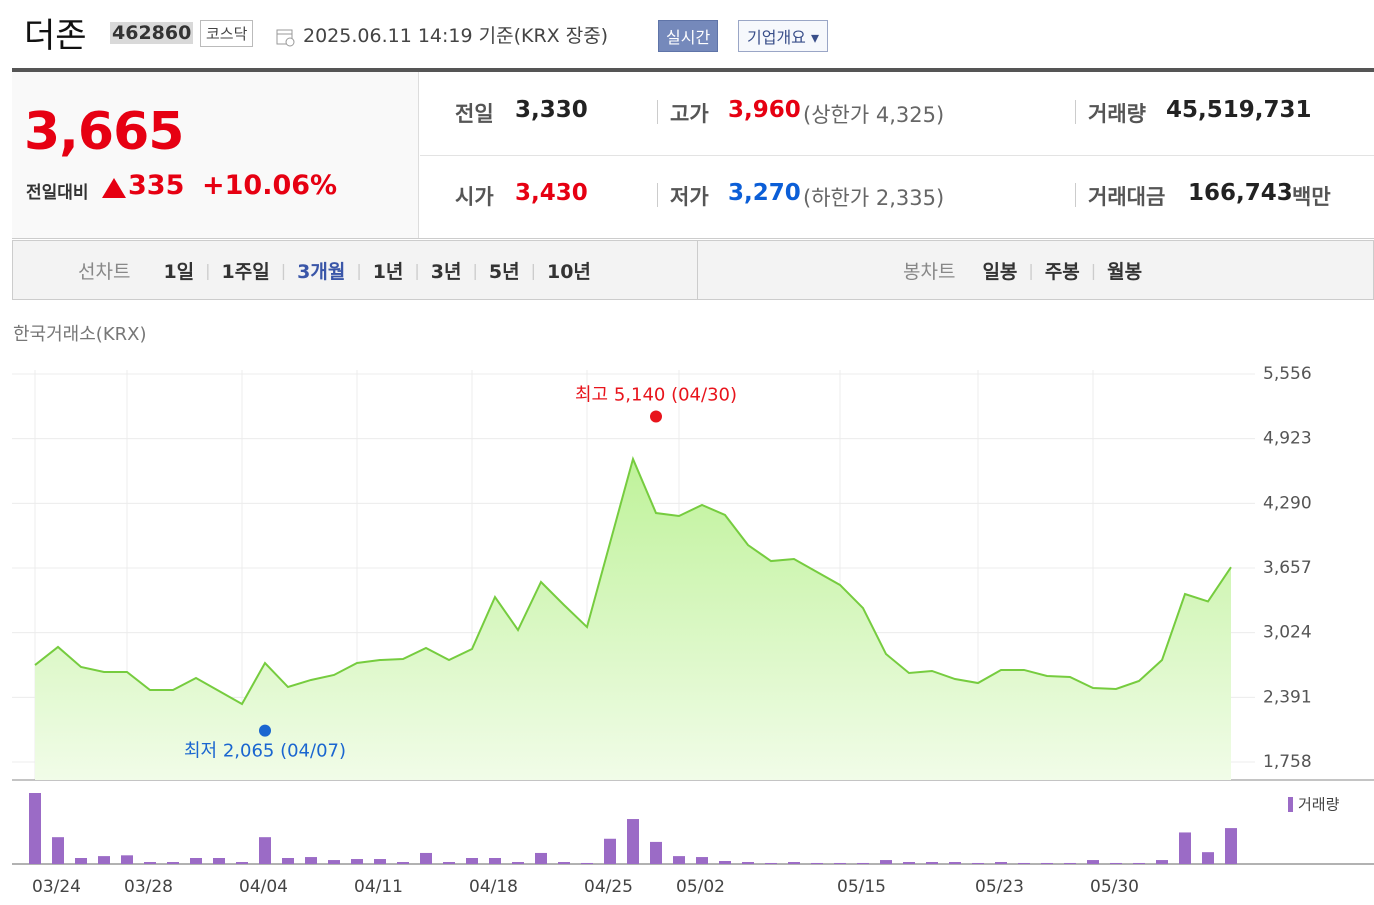 This screenshot has height=905, width=1374. Describe the element at coordinates (378, 887) in the screenshot. I see `x-tick-label: 04/11` at that location.